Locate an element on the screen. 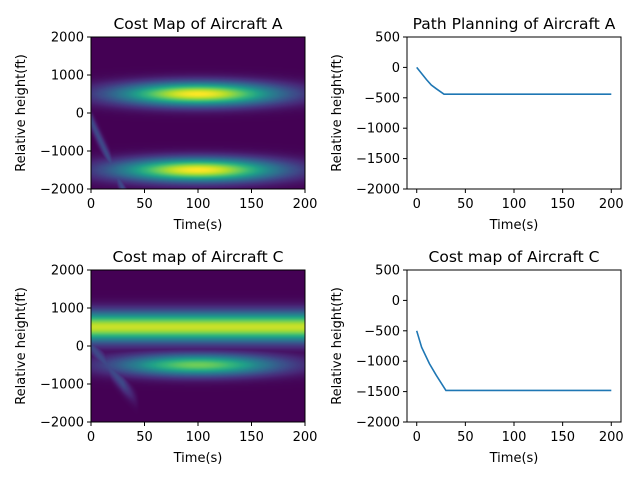 This screenshot has height=480, width=640. chart-title: Cost Map of Aircraft A is located at coordinates (197, 24).